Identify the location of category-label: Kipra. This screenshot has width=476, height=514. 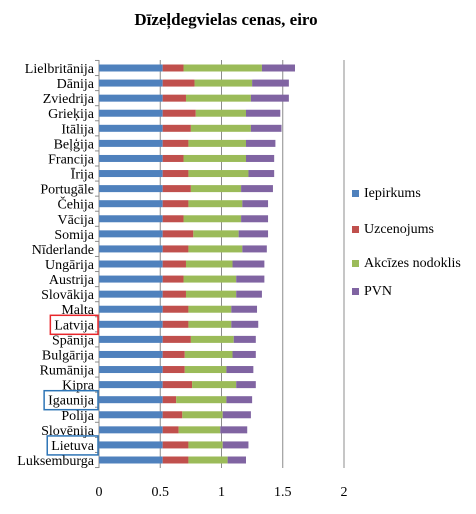
(78, 386).